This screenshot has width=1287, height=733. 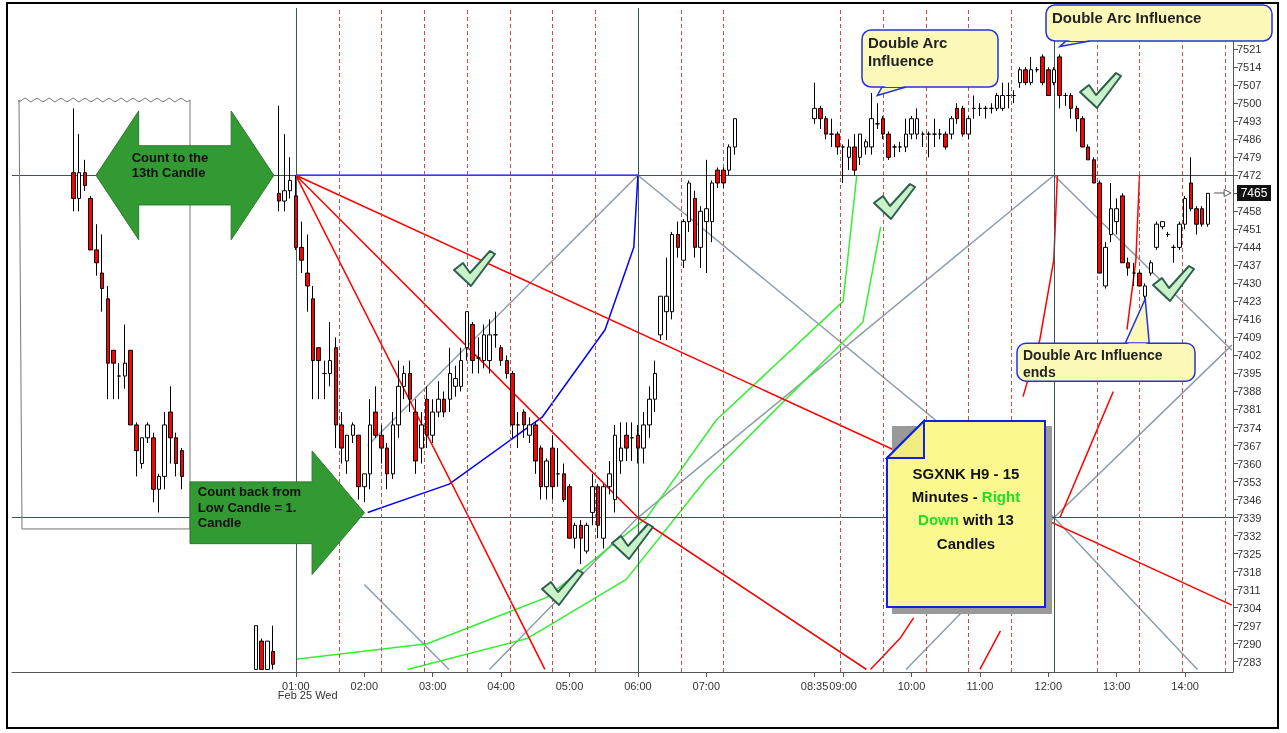 I want to click on y-tick-label: 7423, so click(x=1249, y=301).